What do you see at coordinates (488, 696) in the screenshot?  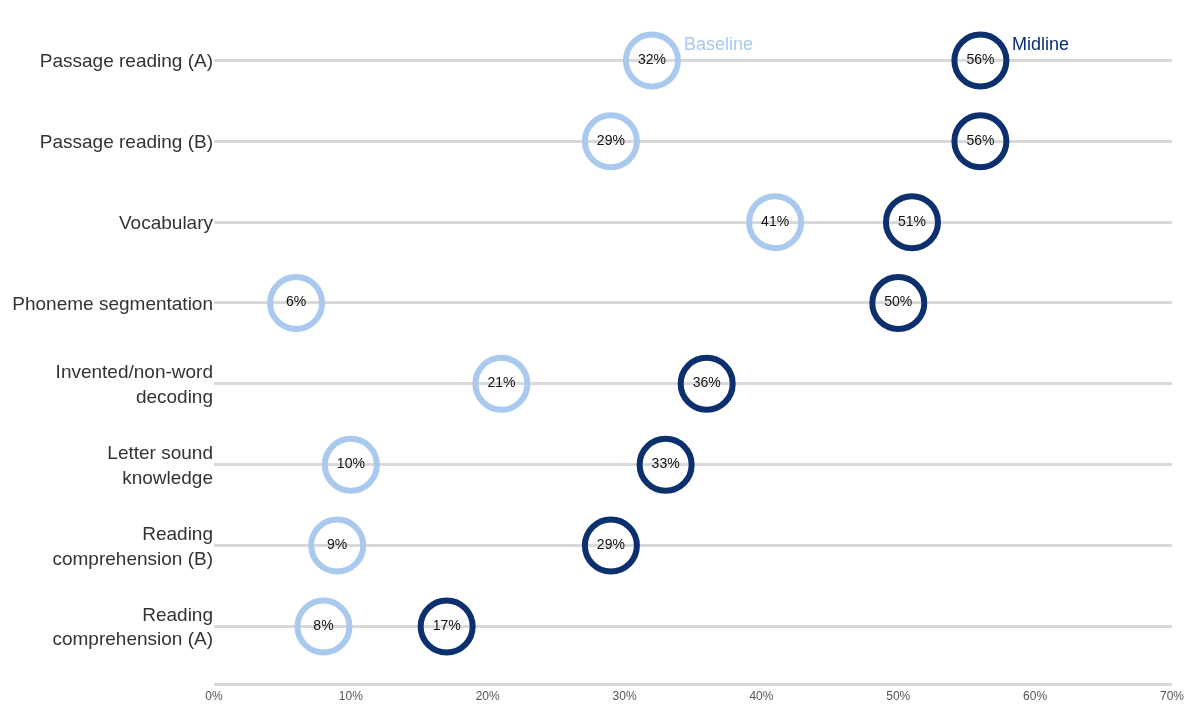 I see `x-tick-label: 20%` at bounding box center [488, 696].